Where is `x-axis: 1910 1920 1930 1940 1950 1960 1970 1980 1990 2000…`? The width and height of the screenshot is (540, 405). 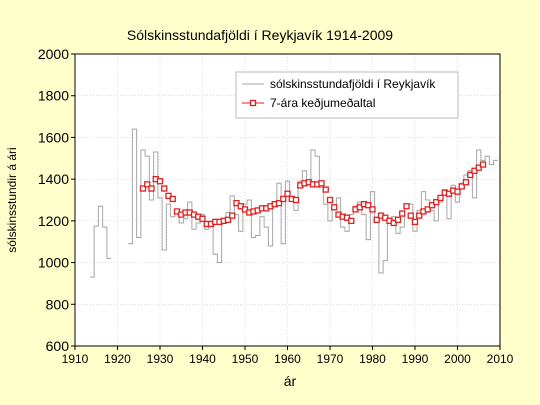
x-axis: 1910 1920 1930 1940 1950 1960 1970 1980 1990 2000… is located at coordinates (288, 356).